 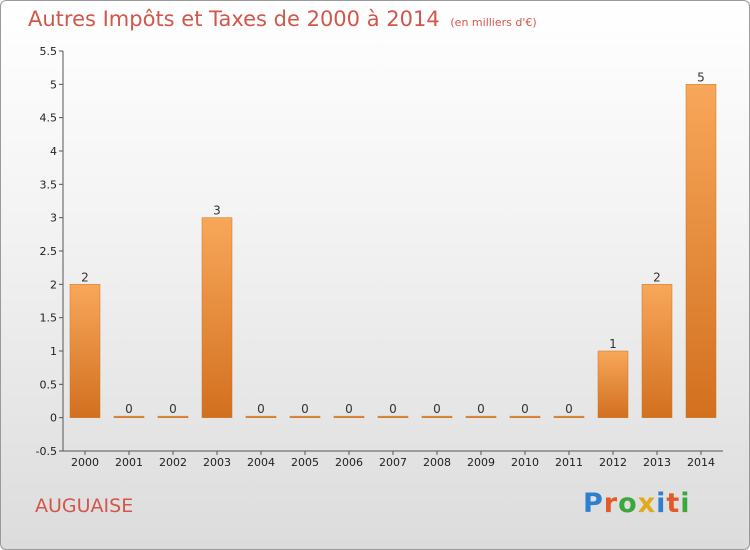 What do you see at coordinates (349, 416) in the screenshot?
I see `bar-2006` at bounding box center [349, 416].